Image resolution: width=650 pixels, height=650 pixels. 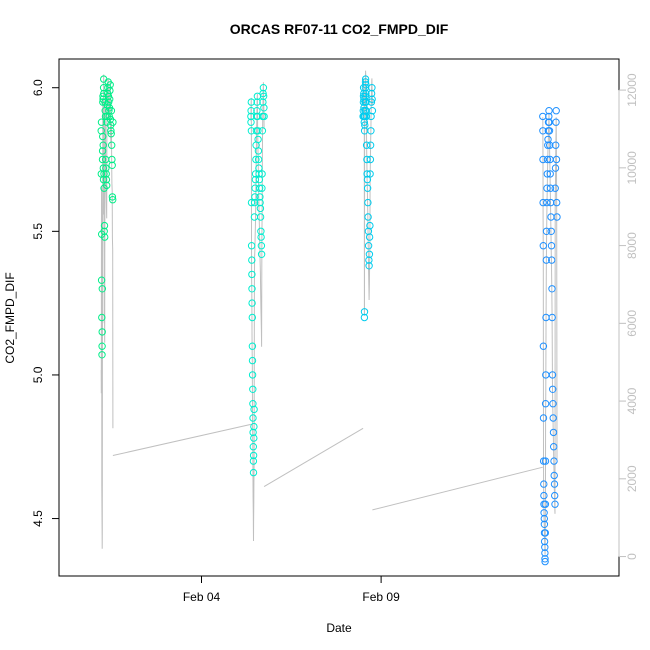 I want to click on x-axis-label: Date, so click(x=339, y=628).